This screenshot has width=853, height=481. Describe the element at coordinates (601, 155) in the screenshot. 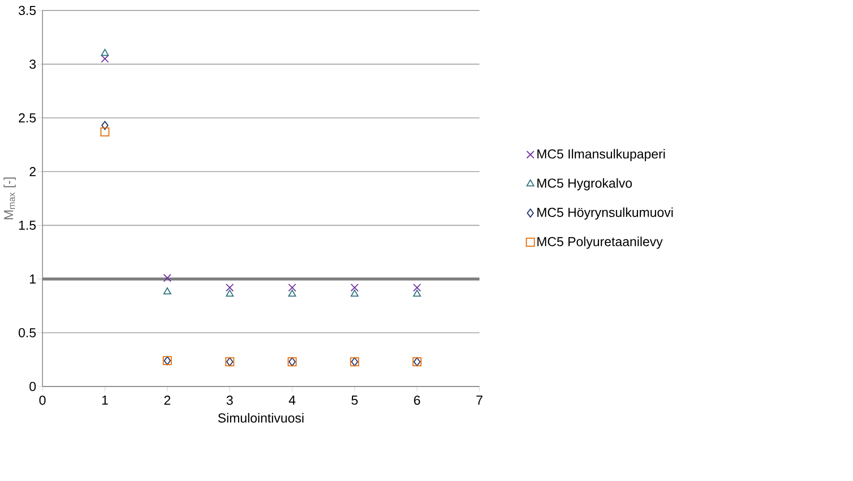

I see `legend-label: MC5 Ilmansulkupaperi` at that location.